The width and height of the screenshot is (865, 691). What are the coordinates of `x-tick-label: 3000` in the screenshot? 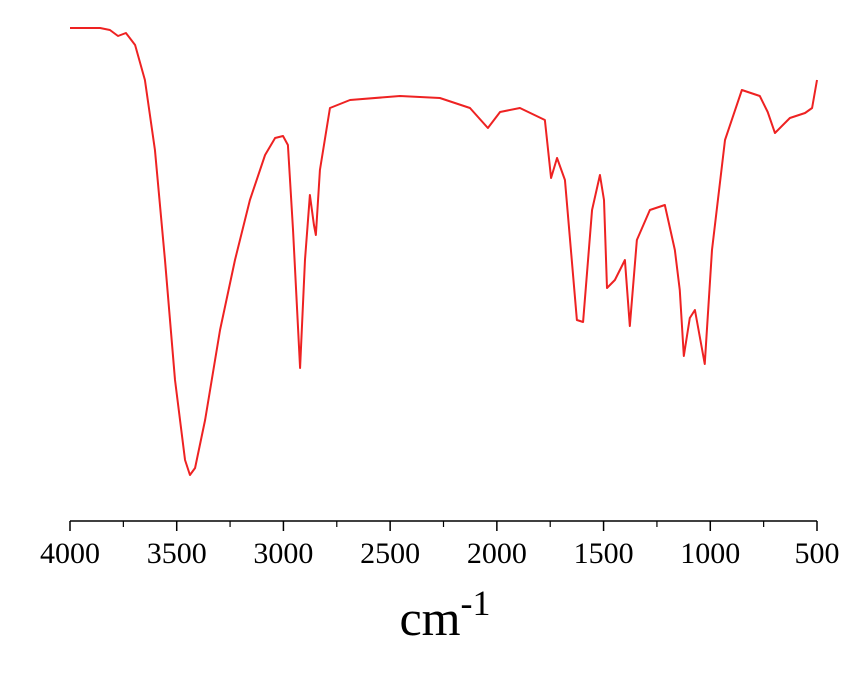 It's located at (283, 553).